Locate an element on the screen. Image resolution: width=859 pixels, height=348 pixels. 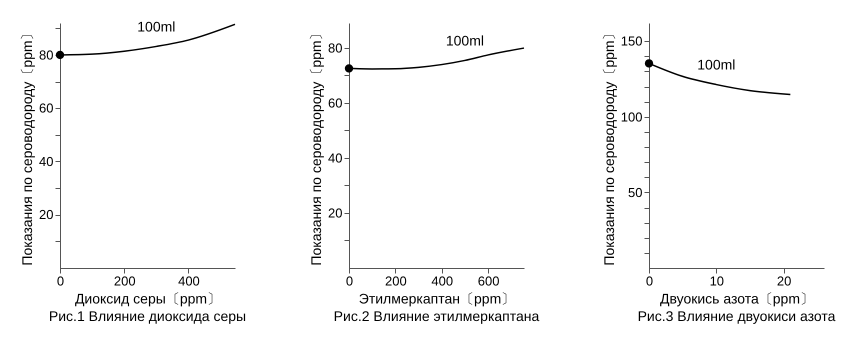
x-axis-title: Этилмеркаптан〔ppm〕 is located at coordinates (437, 298).